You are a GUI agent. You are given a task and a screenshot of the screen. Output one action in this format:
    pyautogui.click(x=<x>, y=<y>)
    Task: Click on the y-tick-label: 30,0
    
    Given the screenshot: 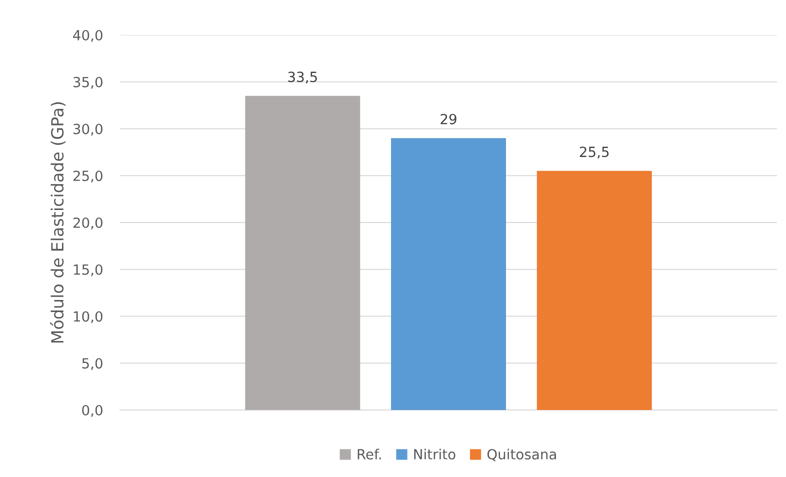 What is the action you would take?
    pyautogui.click(x=87, y=130)
    